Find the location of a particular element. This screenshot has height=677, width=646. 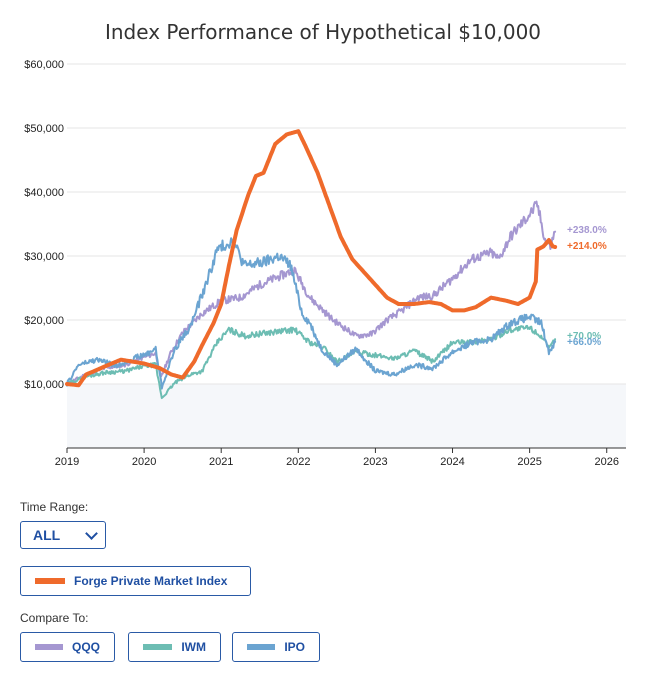

y-tick-label: $20,000 is located at coordinates (44, 321).